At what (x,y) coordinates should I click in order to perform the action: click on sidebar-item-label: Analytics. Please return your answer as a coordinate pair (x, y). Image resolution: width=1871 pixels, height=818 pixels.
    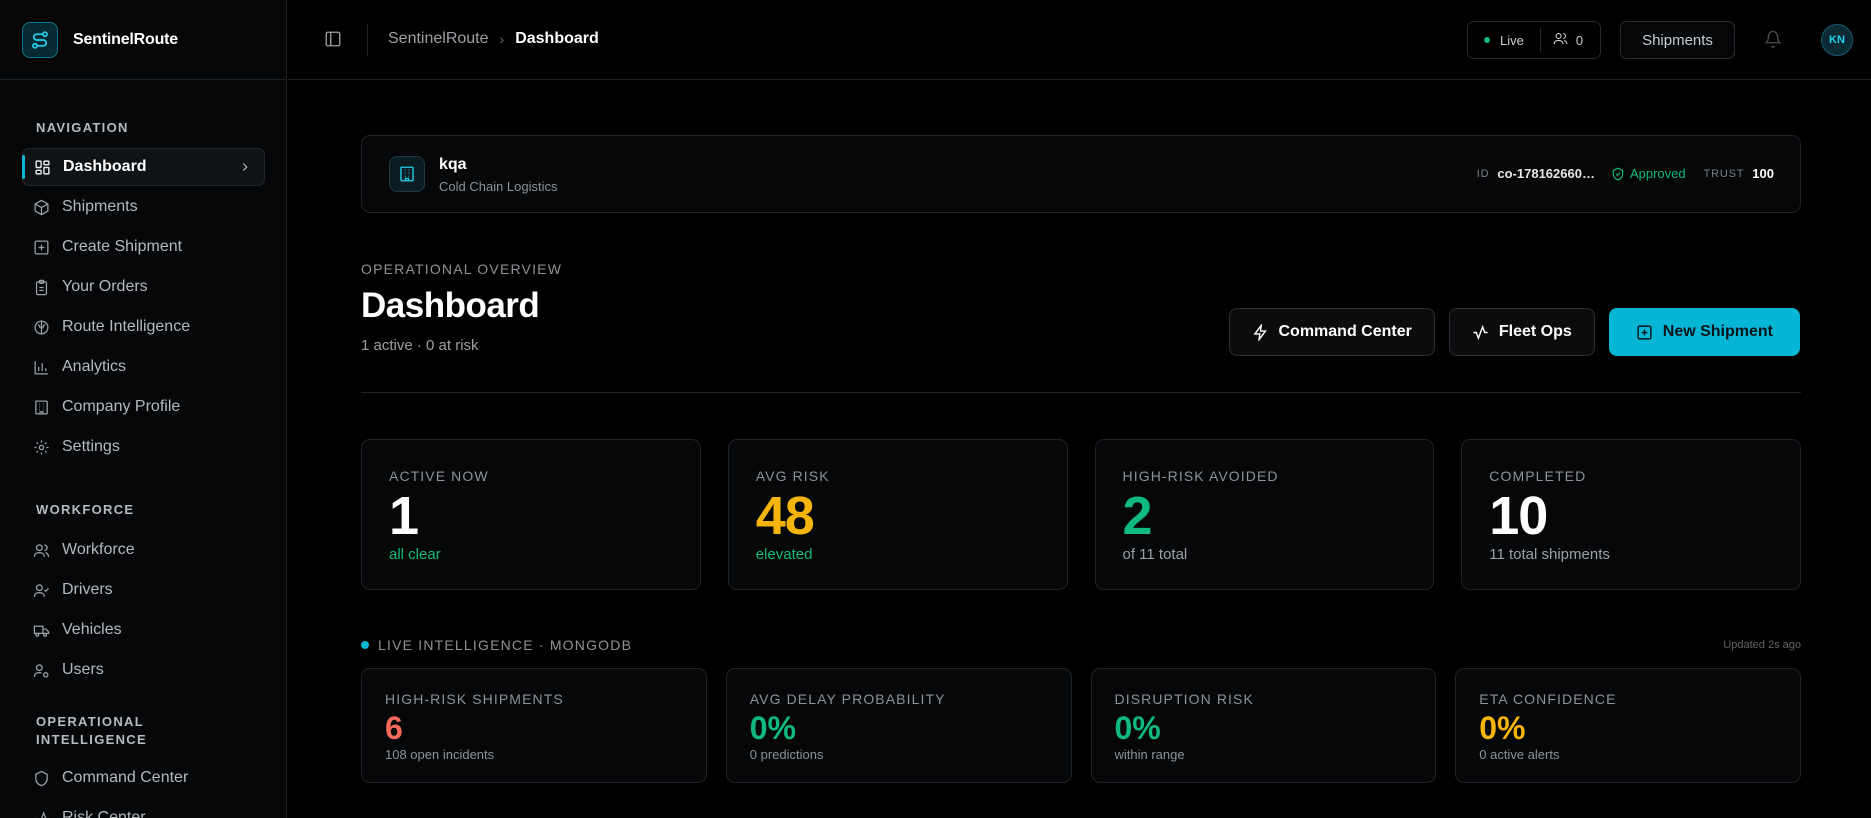
    Looking at the image, I should click on (94, 366).